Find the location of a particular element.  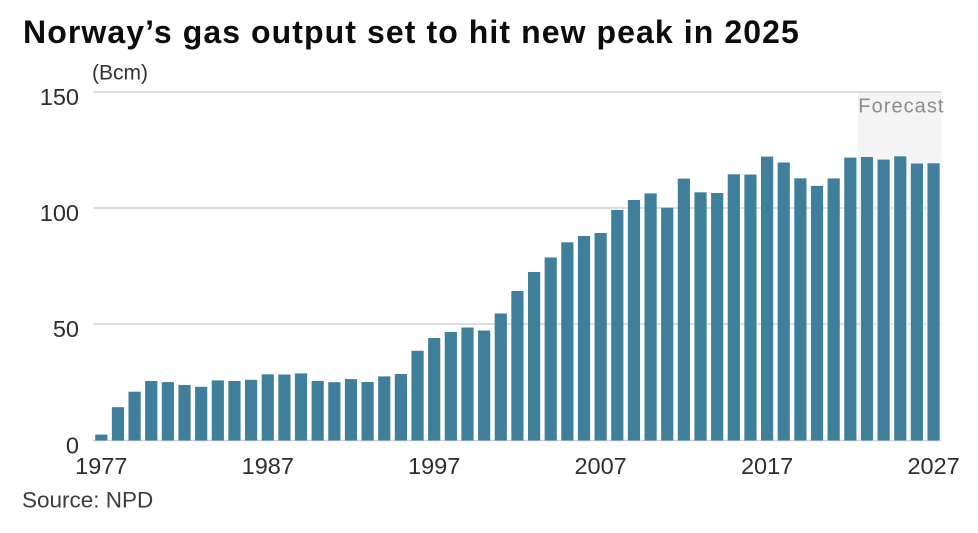

svg-text: 2027 is located at coordinates (933, 466).